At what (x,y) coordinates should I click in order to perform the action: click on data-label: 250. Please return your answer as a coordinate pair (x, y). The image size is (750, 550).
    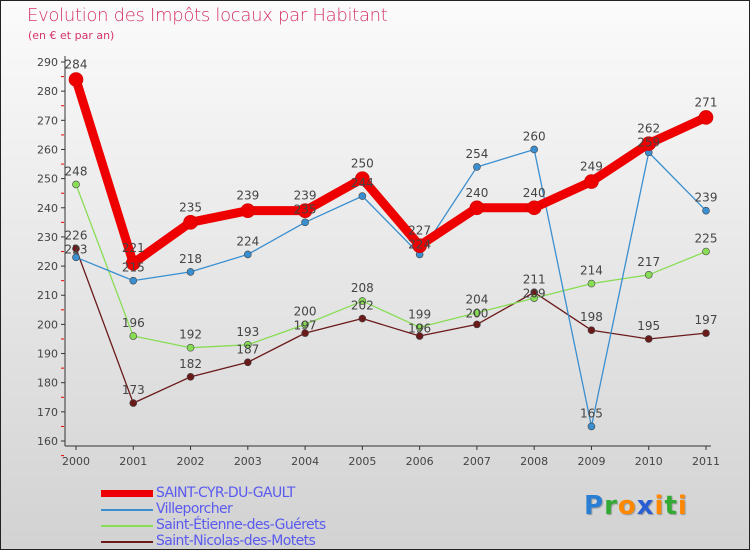
    Looking at the image, I should click on (362, 164).